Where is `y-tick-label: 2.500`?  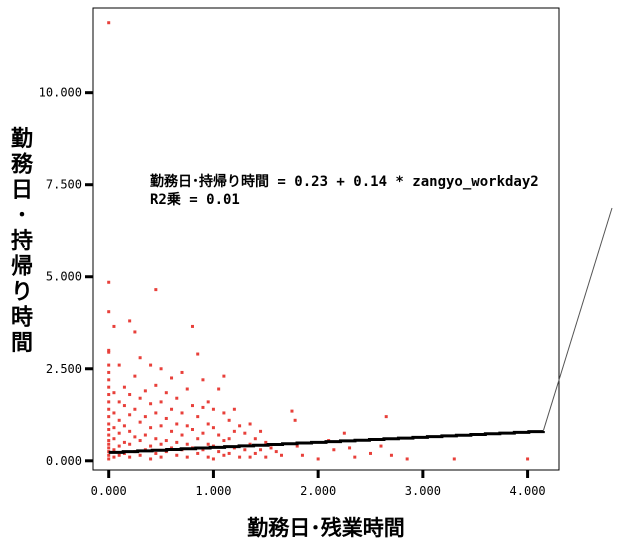
y-tick-label: 2.500 is located at coordinates (64, 369).